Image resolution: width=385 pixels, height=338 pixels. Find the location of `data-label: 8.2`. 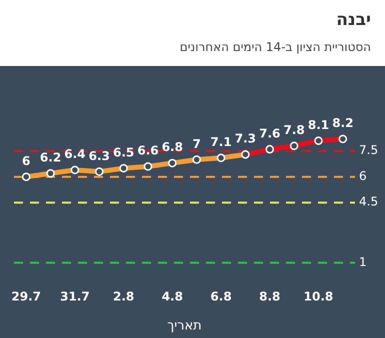

data-label: 8.2 is located at coordinates (343, 123).